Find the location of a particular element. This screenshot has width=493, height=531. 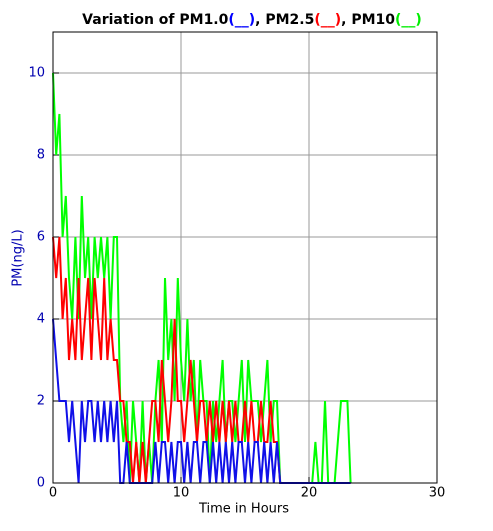

y-tick-label: 0 is located at coordinates (41, 483).